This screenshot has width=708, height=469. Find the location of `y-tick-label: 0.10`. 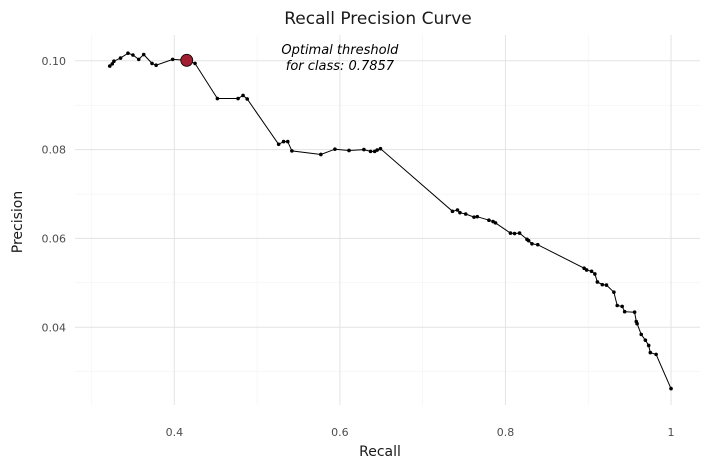

y-tick-label: 0.10 is located at coordinates (54, 61).